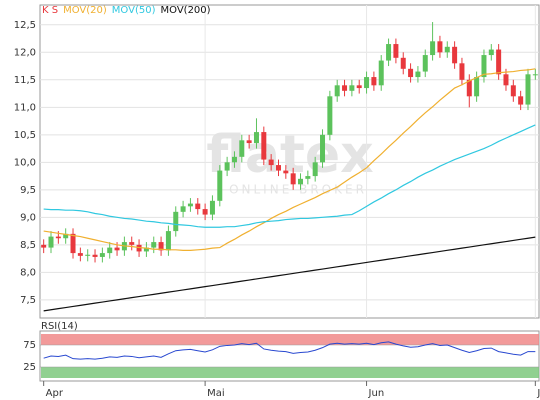 The width and height of the screenshot is (540, 400). Describe the element at coordinates (85, 10) in the screenshot. I see `legend-entry: MOV(20)` at that location.